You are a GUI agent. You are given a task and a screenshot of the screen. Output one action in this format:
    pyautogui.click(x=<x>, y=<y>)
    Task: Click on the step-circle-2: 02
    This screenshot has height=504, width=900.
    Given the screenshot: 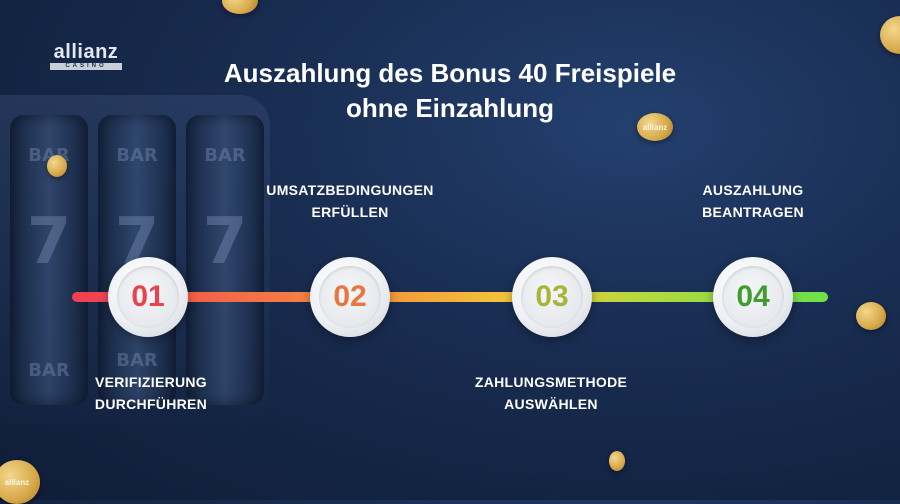 What is the action you would take?
    pyautogui.click(x=350, y=297)
    